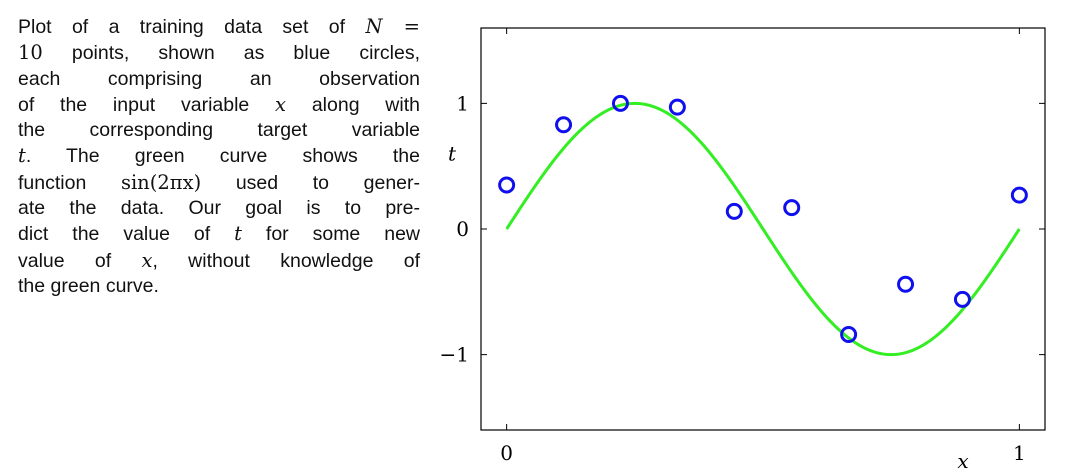 Image resolution: width=1073 pixels, height=471 pixels. What do you see at coordinates (454, 355) in the screenshot?
I see `y-tick-label: −1` at bounding box center [454, 355].